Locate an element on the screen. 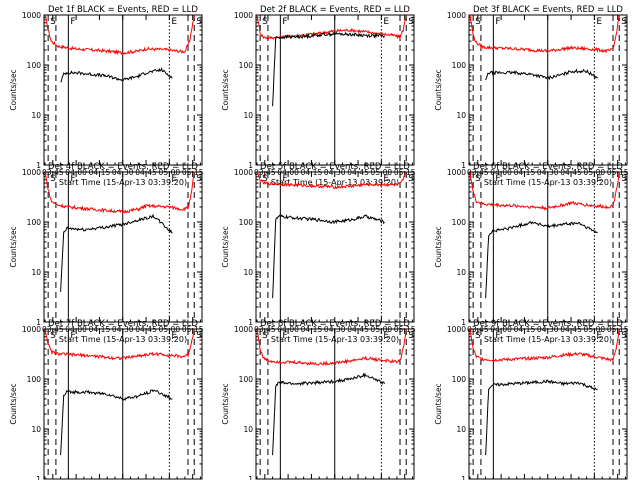 The width and height of the screenshot is (640, 480). chart-title: Det 3f BLACK = Events, RED = LLD is located at coordinates (548, 10).